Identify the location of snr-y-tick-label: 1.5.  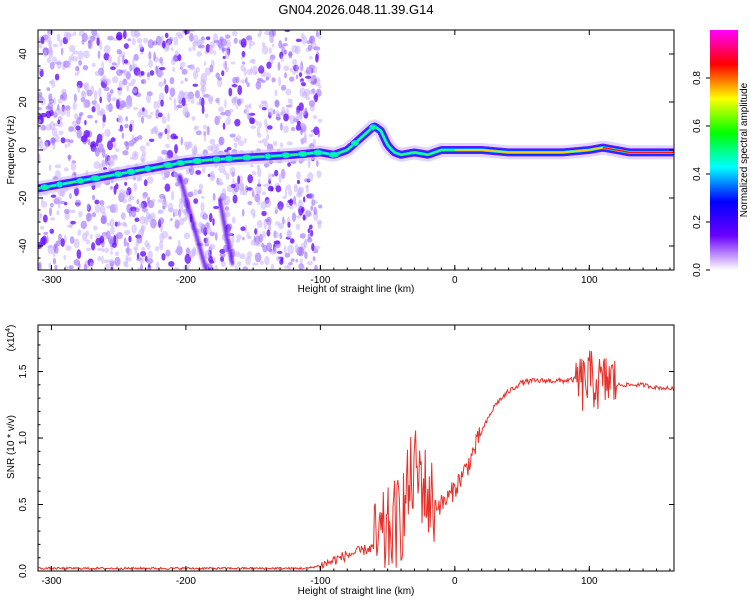
(23, 371).